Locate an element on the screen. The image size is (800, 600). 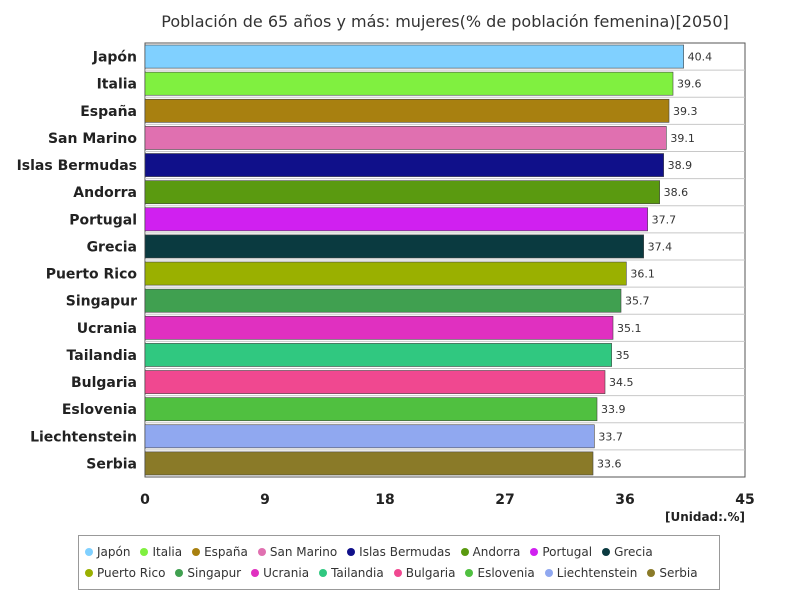
legend-item: España is located at coordinates (220, 551).